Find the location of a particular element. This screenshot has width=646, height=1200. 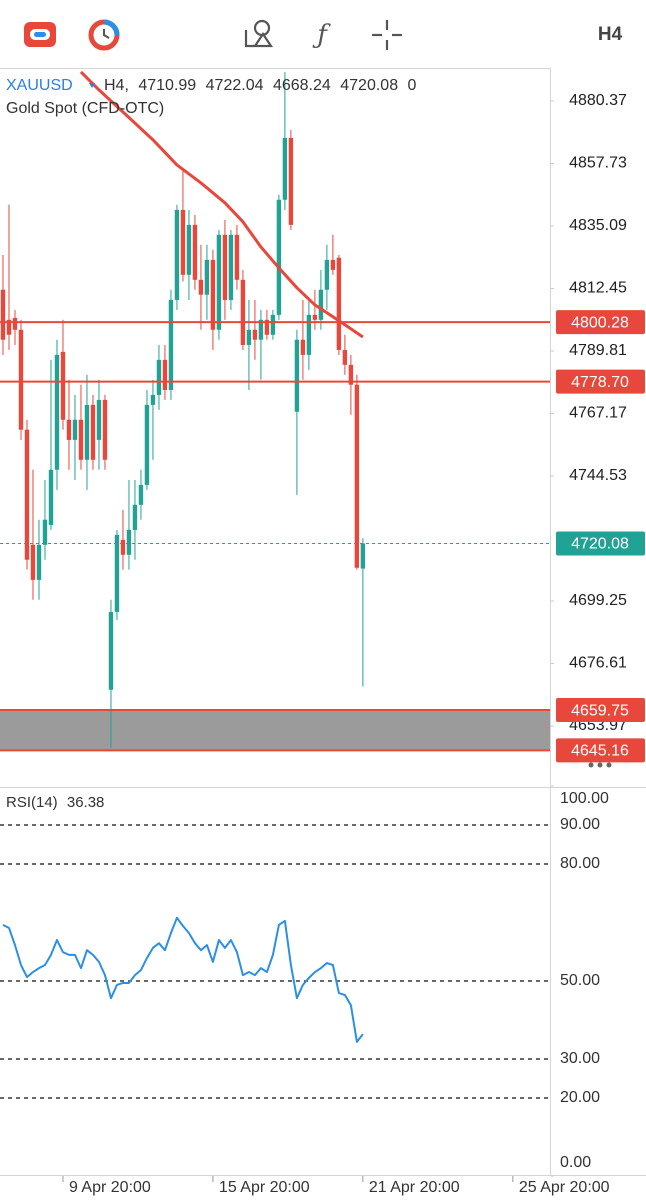

y-tick-label: 4835.09 is located at coordinates (598, 225).